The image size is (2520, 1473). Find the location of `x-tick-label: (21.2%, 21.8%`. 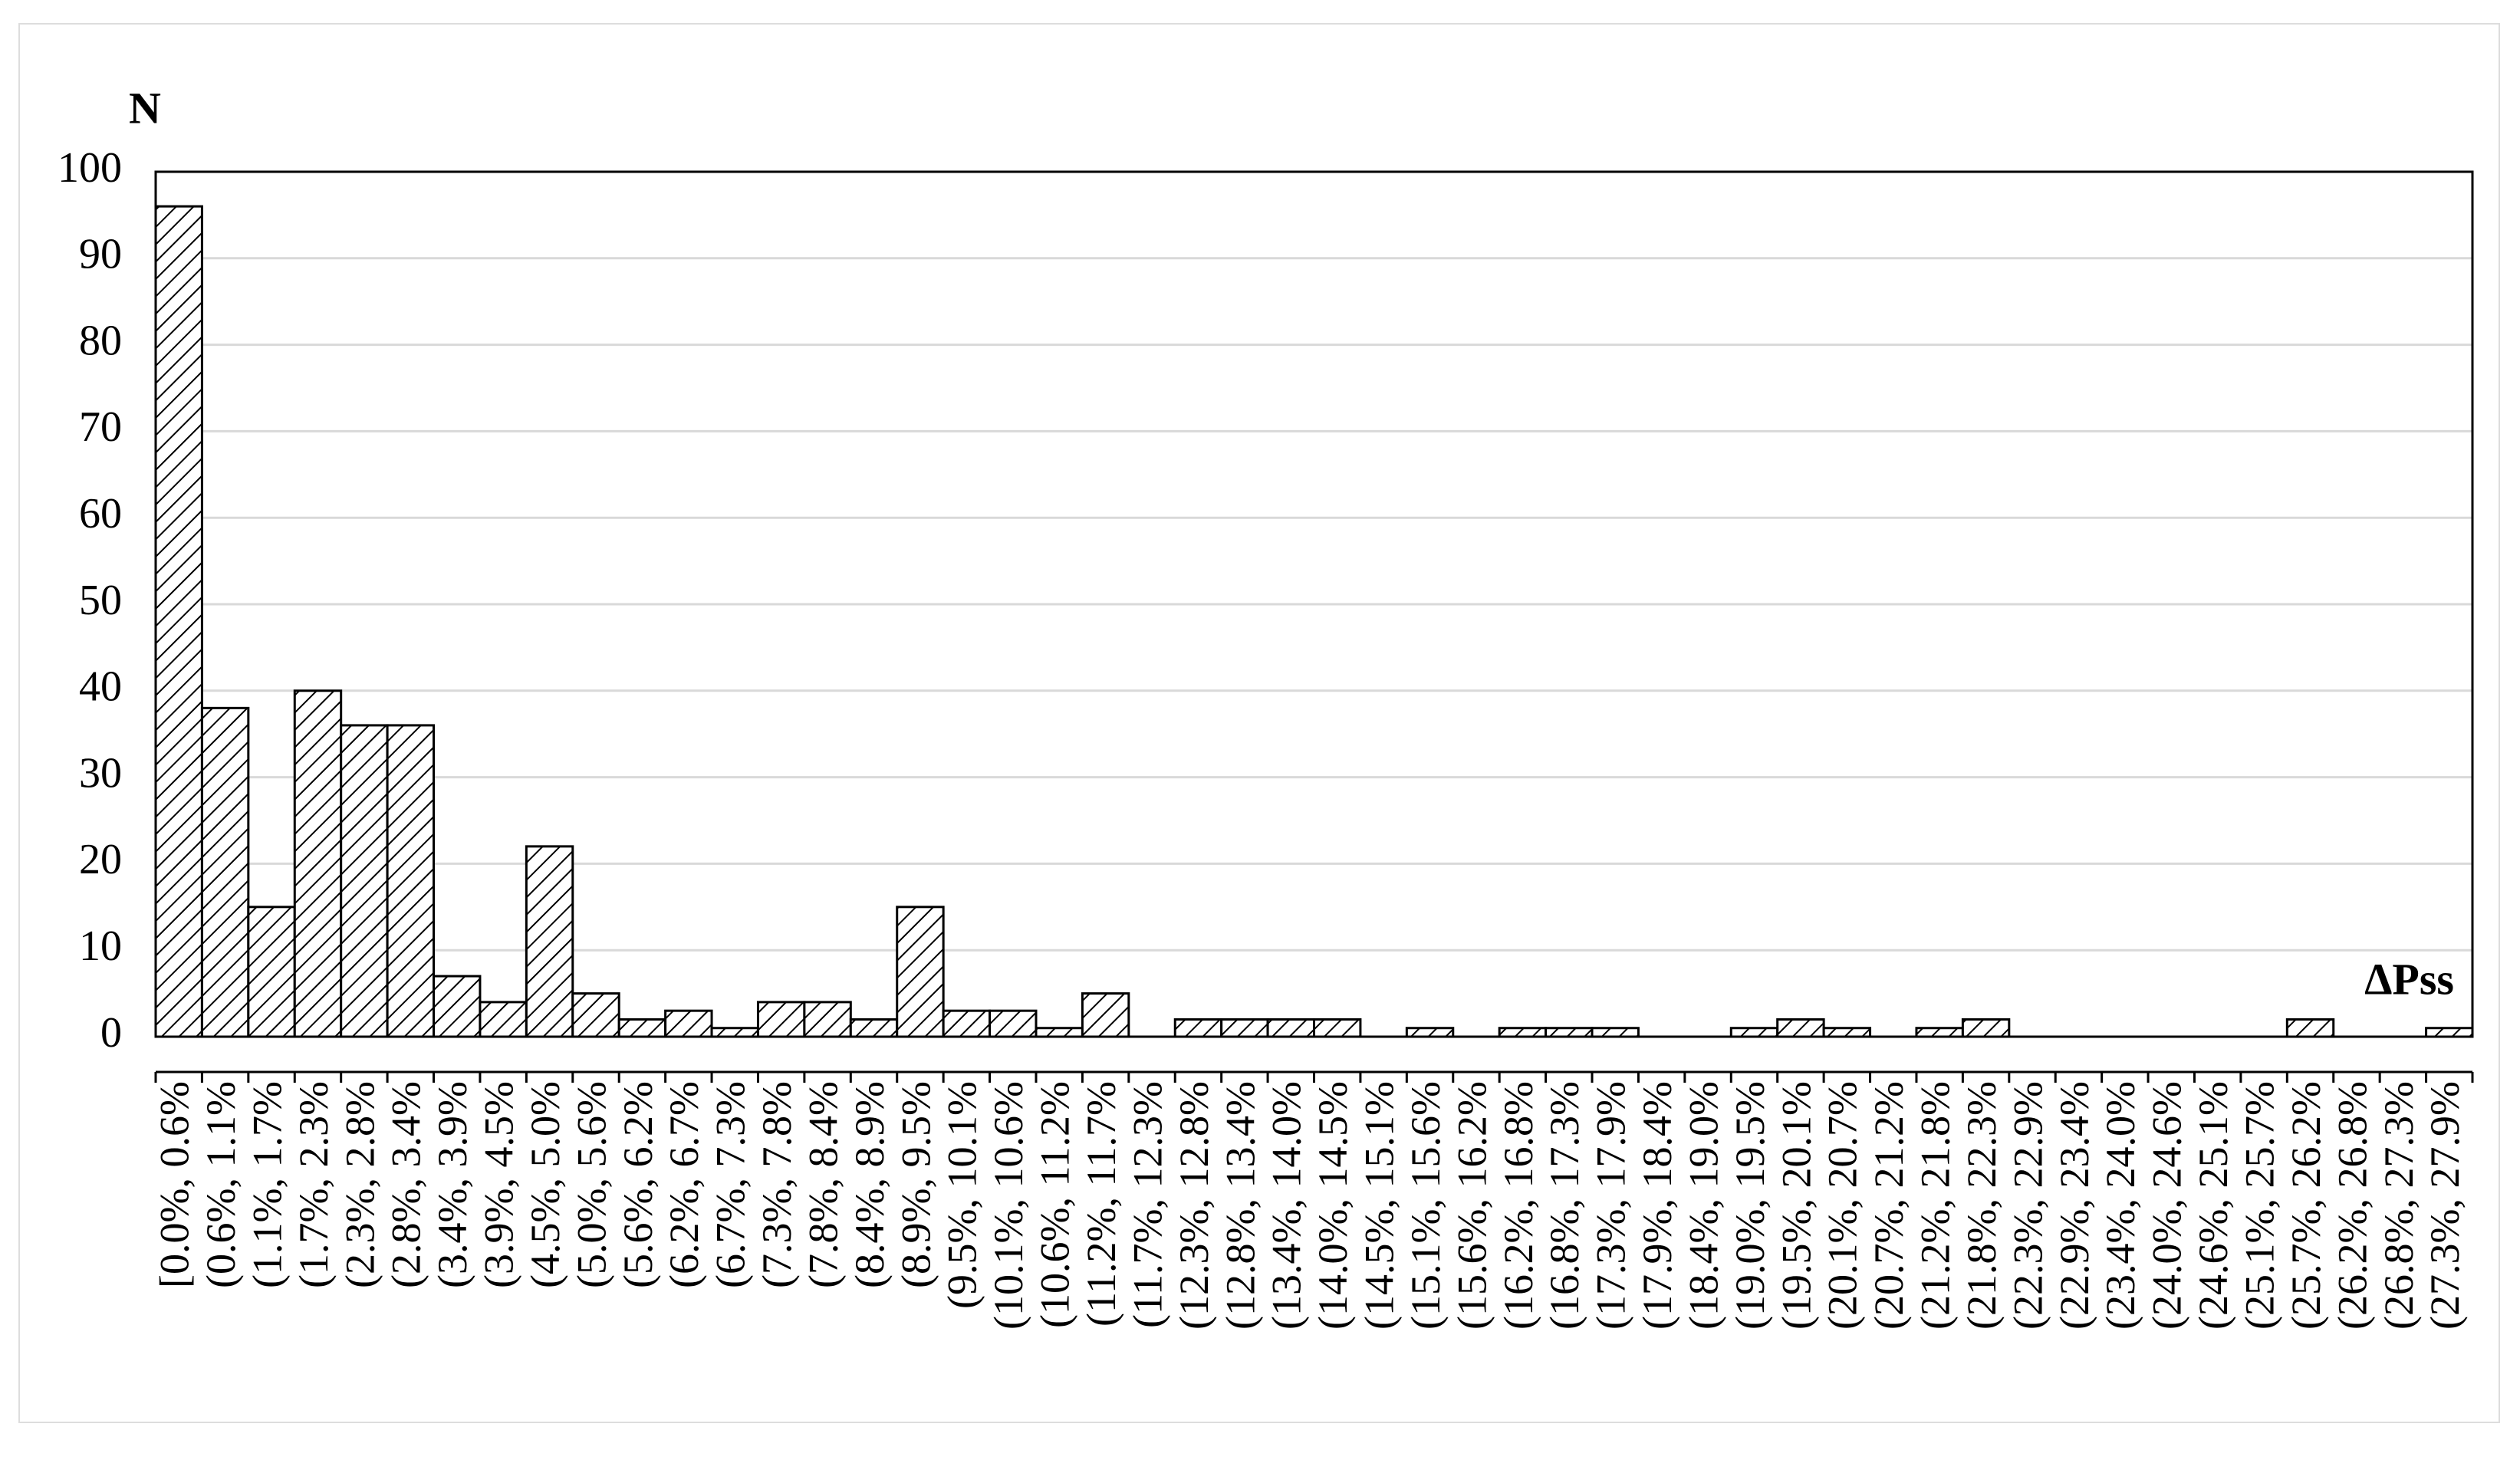

x-tick-label: (21.2%, 21.8% is located at coordinates (1936, 1206).